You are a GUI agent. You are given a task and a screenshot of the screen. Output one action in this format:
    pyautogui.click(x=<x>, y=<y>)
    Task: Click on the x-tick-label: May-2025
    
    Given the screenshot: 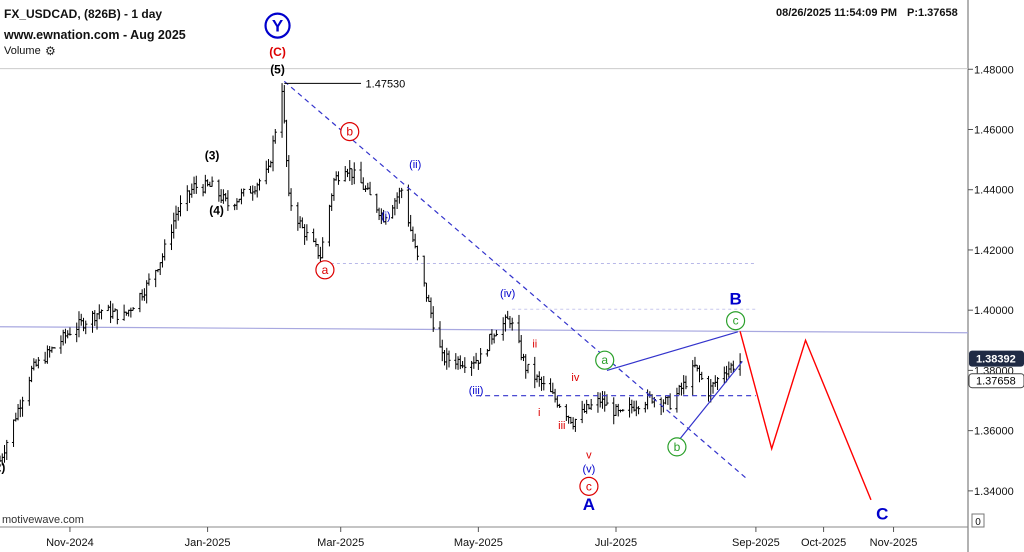 What is the action you would take?
    pyautogui.click(x=478, y=543)
    